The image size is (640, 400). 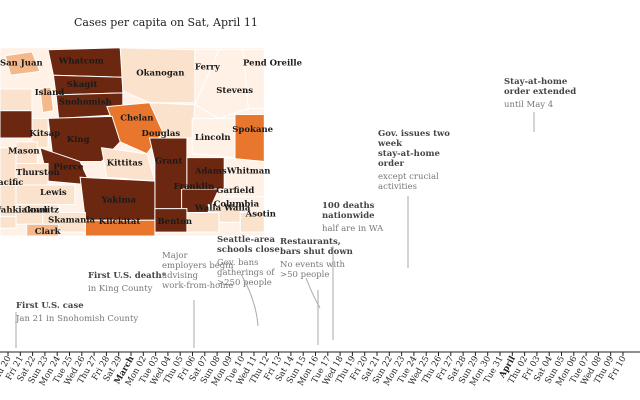 I want to click on county-label-columbia: Columbia, so click(x=237, y=205).